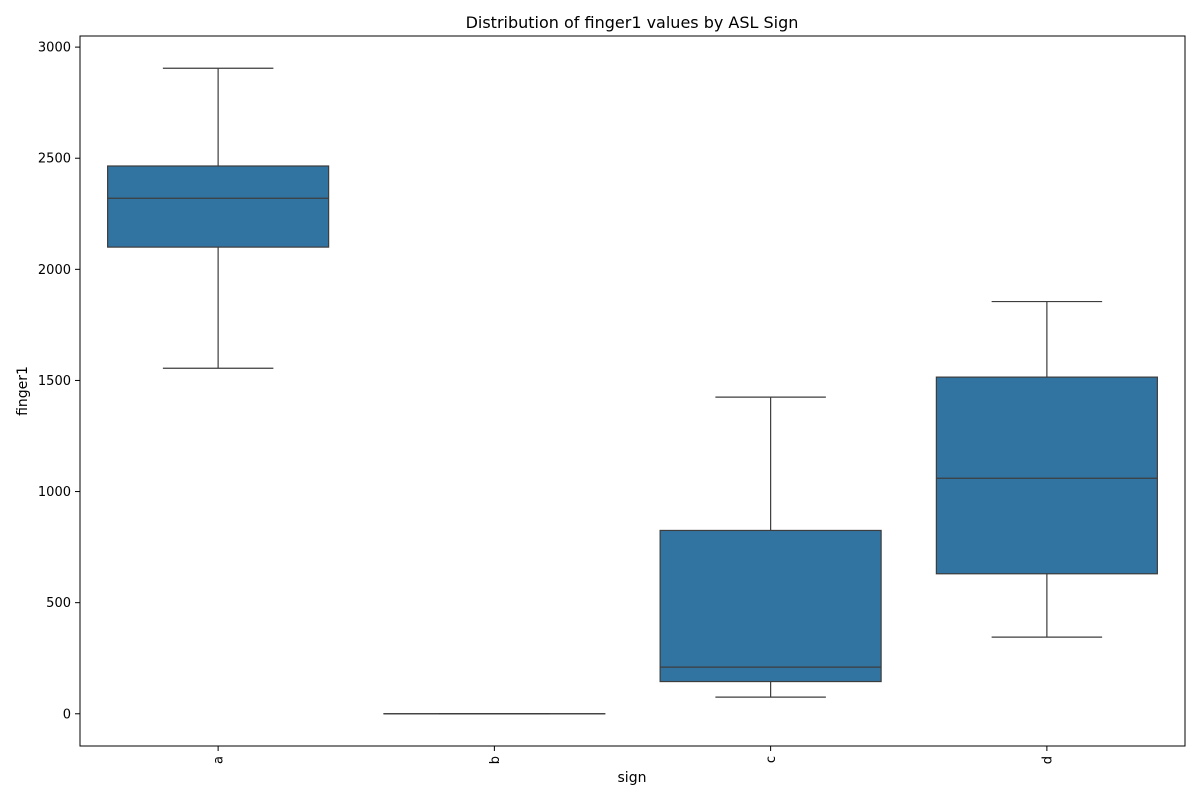  Describe the element at coordinates (54, 270) in the screenshot. I see `y-tick-label: 2000` at that location.